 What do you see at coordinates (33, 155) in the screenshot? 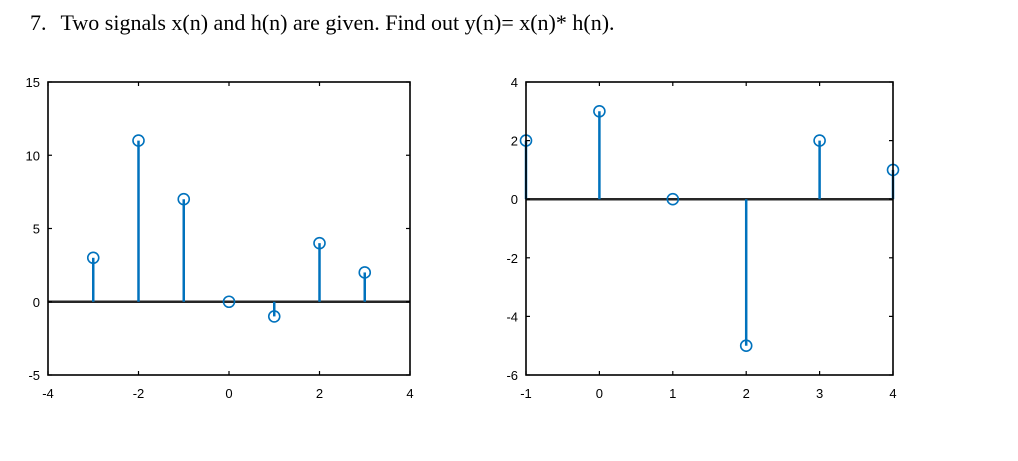
I see `y-tick-label: 10` at bounding box center [33, 155].